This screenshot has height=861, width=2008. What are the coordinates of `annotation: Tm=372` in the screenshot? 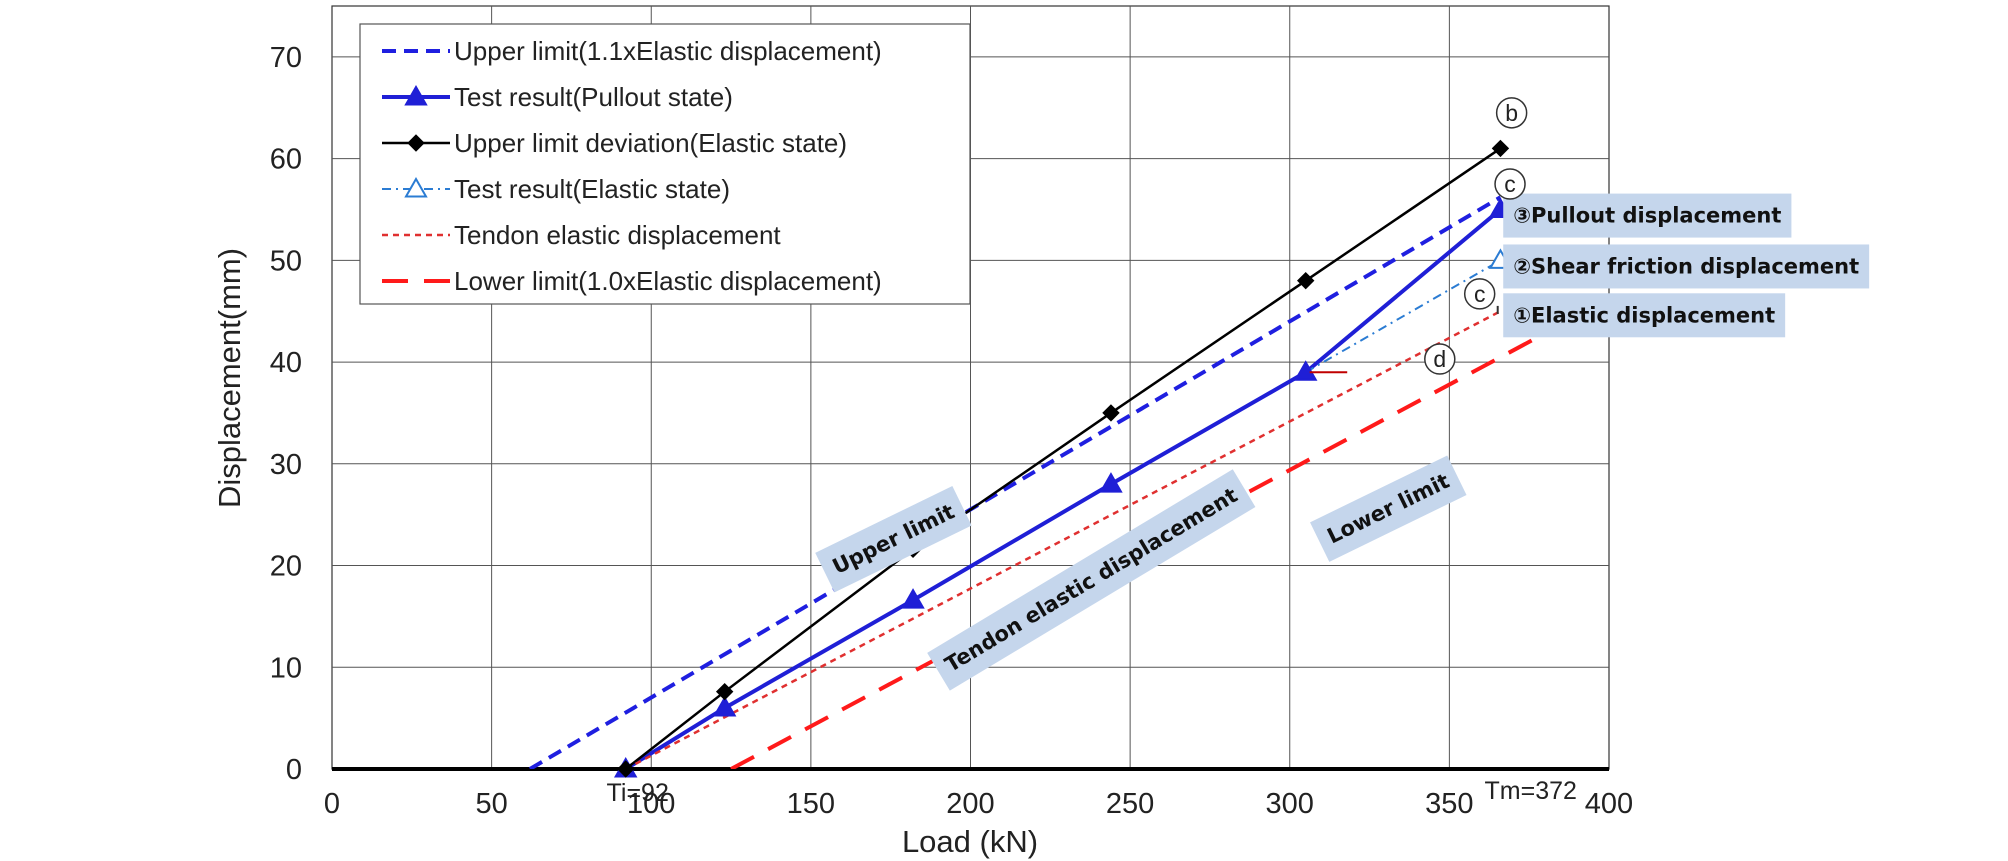 It's located at (1530, 791).